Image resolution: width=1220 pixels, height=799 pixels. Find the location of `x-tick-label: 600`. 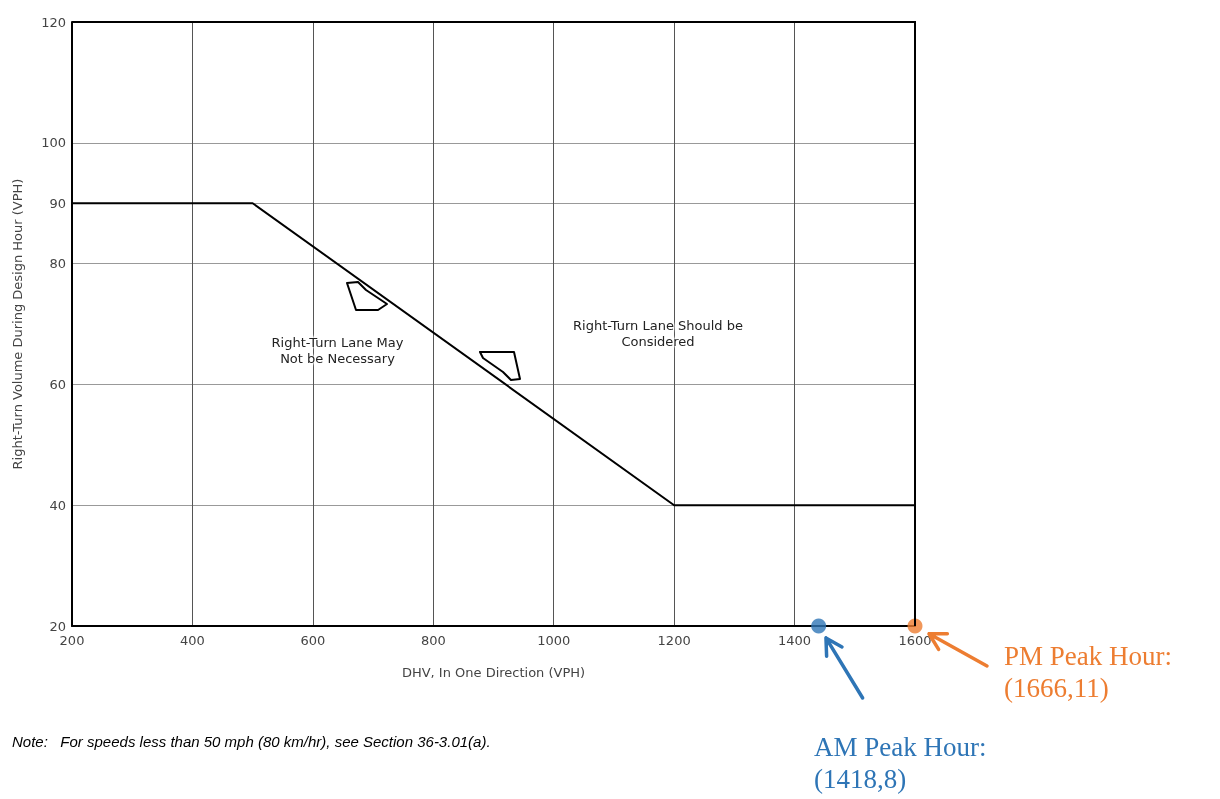

x-tick-label: 600 is located at coordinates (313, 640).